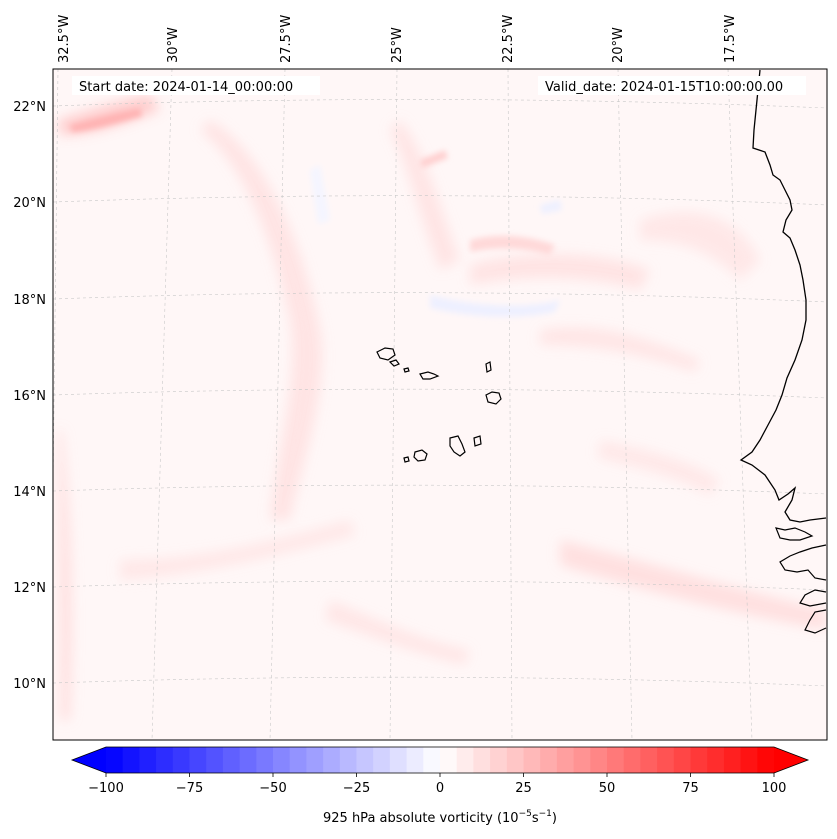  I want to click on colorbar-label-prefix: 925 hPa absolute vorticity (10, so click(421, 818).